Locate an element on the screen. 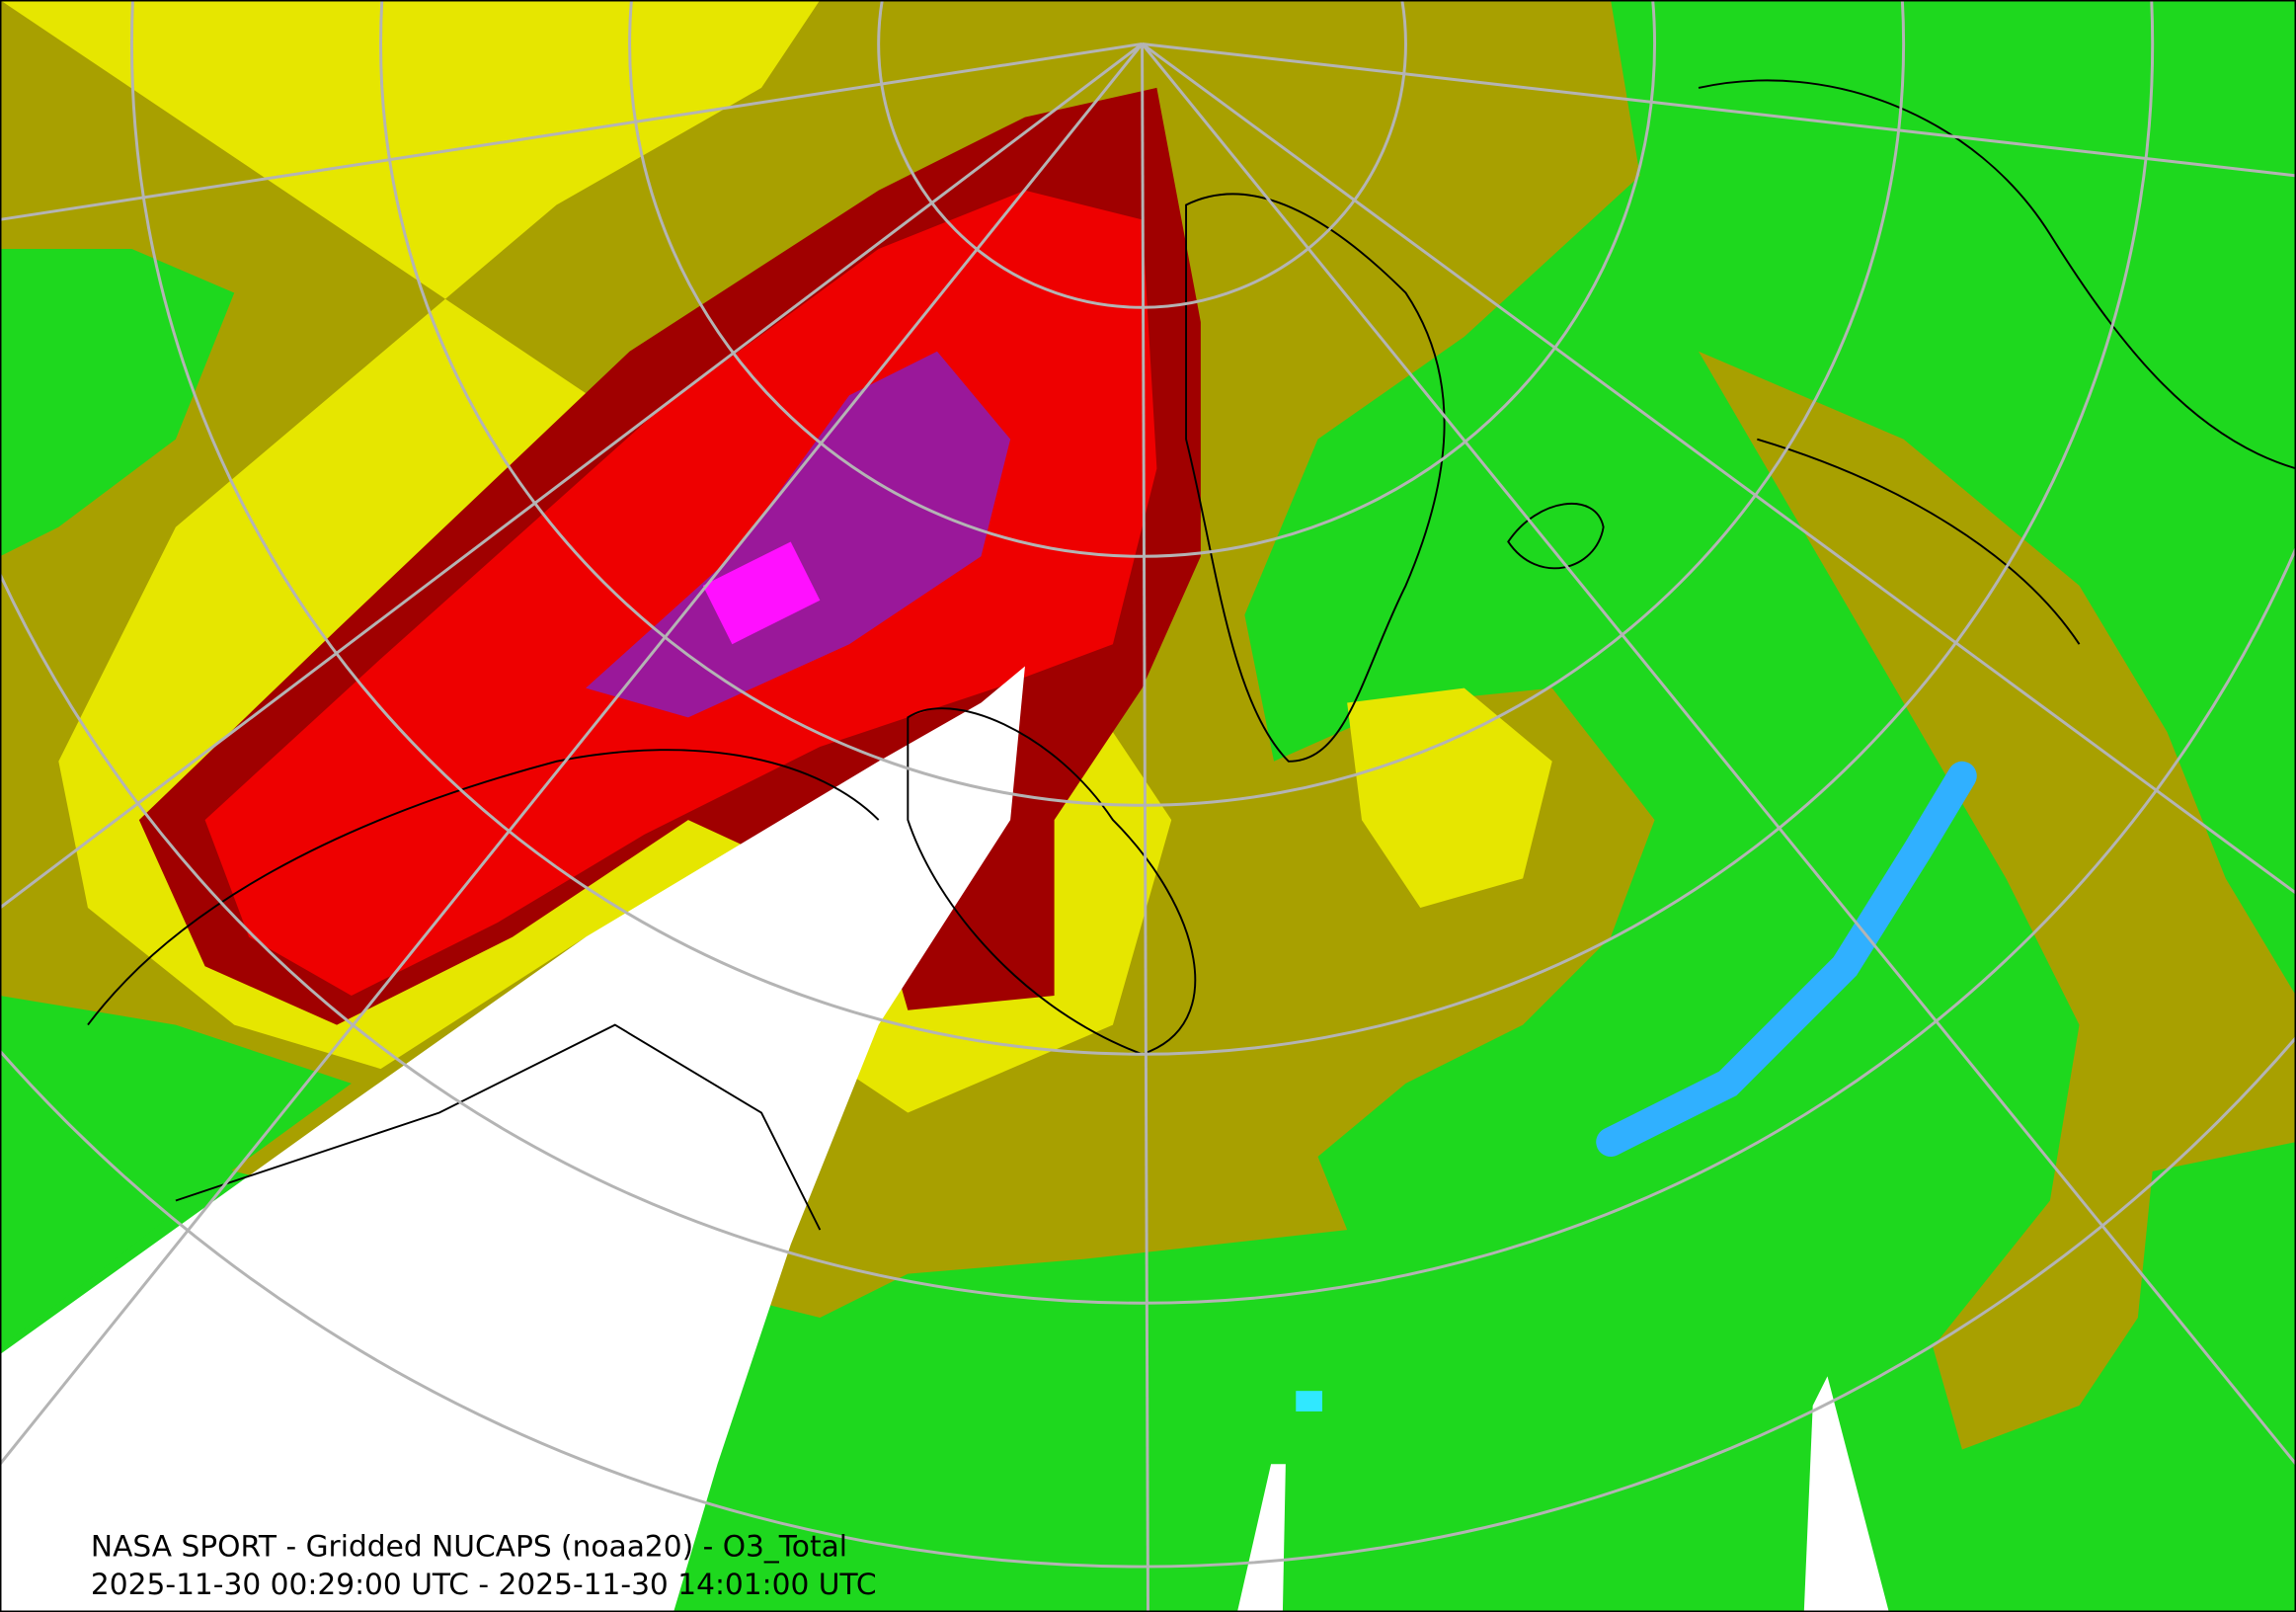 The width and height of the screenshot is (2296, 1612). labrador is located at coordinates (1052, 881).